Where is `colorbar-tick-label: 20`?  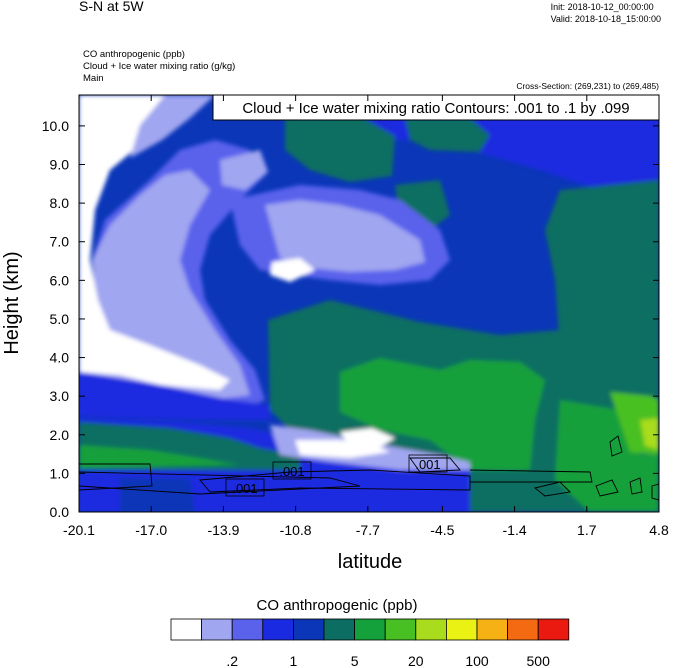 colorbar-tick-label: 20 is located at coordinates (416, 660).